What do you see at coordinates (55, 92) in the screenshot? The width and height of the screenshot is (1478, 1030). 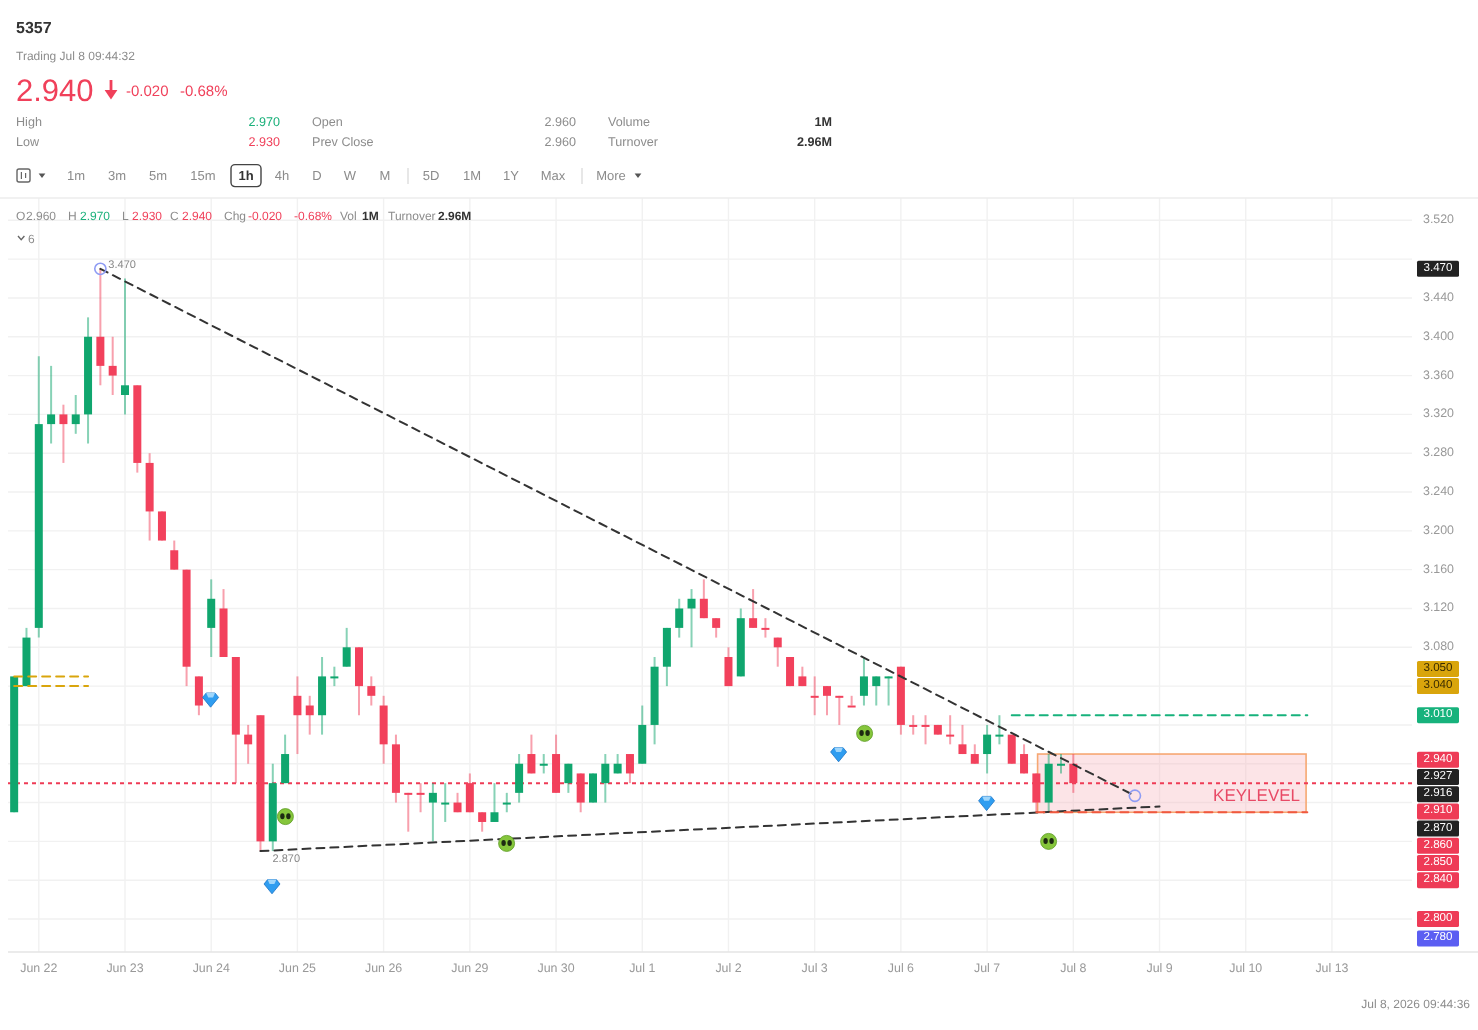 I see `text: 2.940` at bounding box center [55, 92].